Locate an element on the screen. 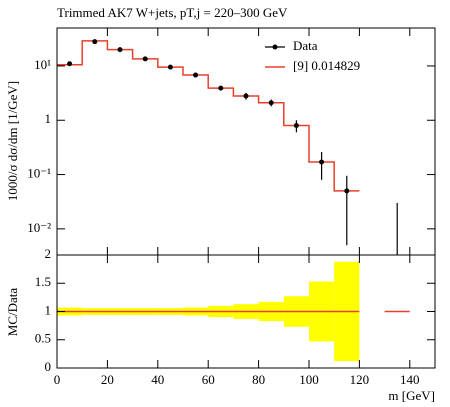 The image size is (450, 407). y-tick-label: 10⁻¹ is located at coordinates (39, 173).